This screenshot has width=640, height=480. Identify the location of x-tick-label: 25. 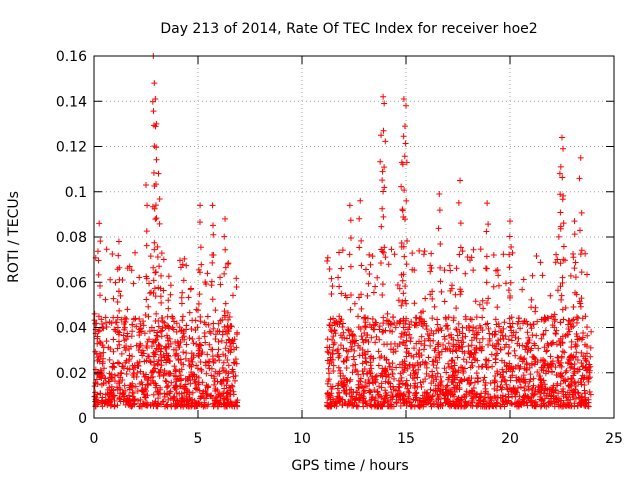
(614, 439).